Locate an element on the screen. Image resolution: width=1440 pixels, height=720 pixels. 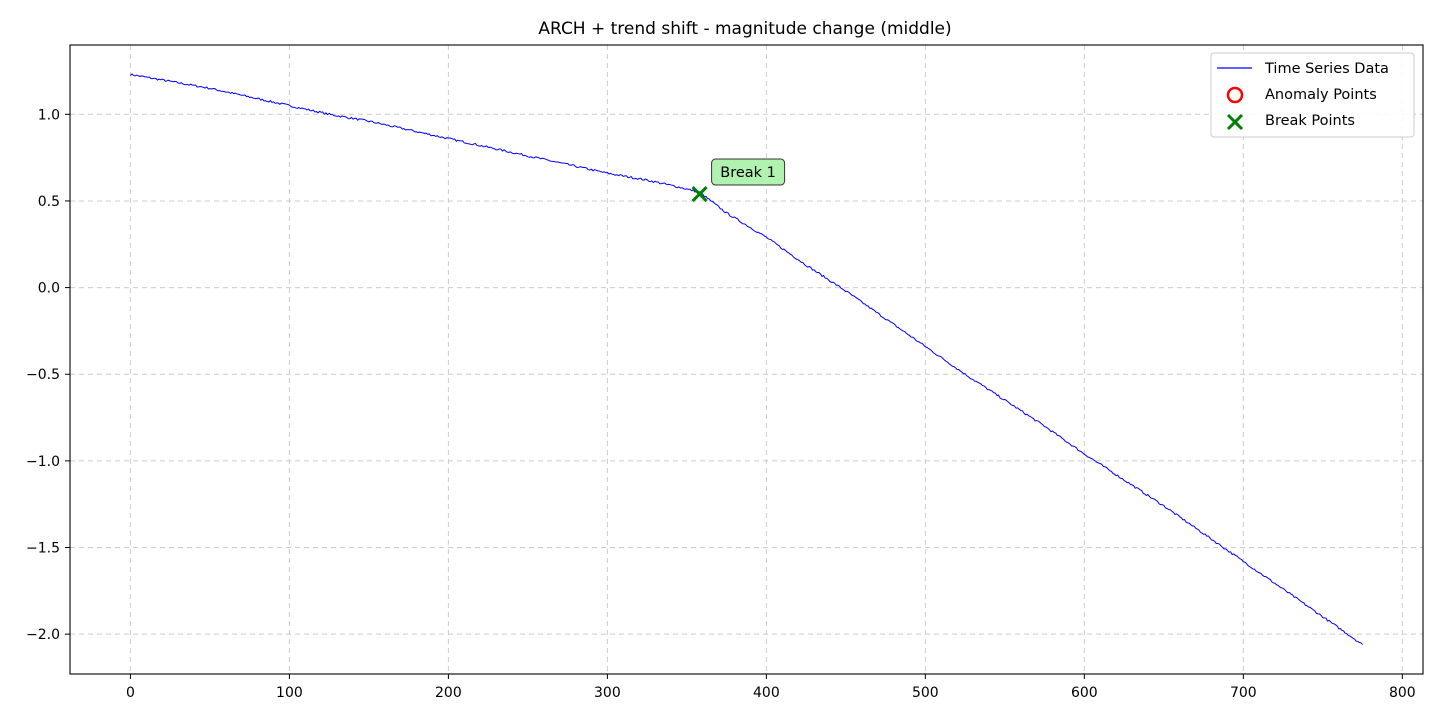
legend-break-marker is located at coordinates (1235, 122).